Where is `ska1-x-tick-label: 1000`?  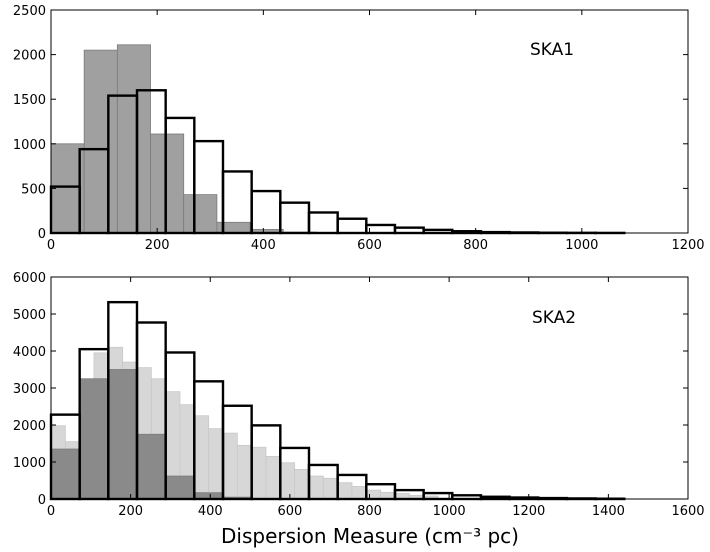
ska1-x-tick-label: 1000 is located at coordinates (581, 245).